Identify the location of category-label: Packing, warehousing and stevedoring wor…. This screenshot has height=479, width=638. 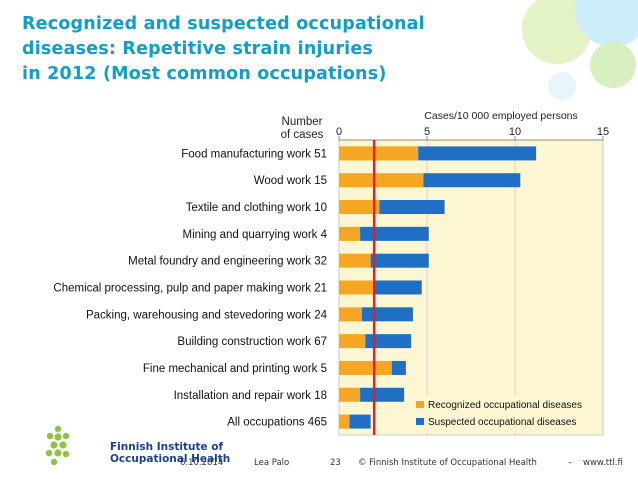
(207, 315).